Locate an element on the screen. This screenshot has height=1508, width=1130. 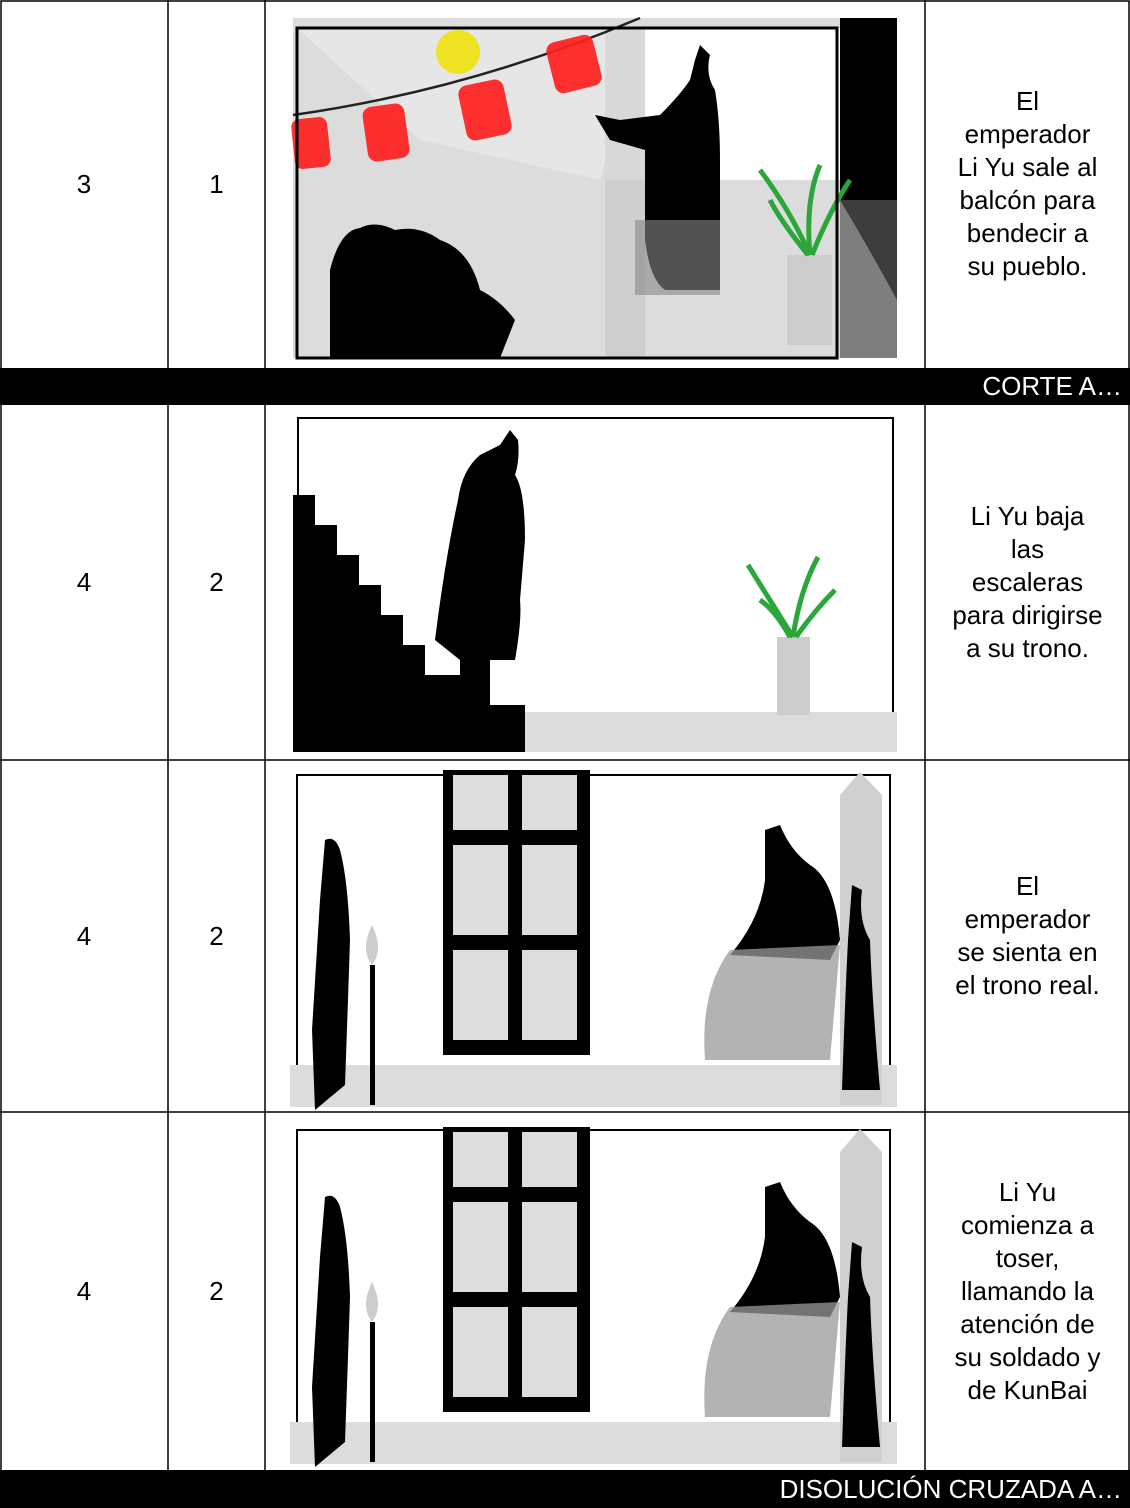
panel-stairs is located at coordinates (595, 584).